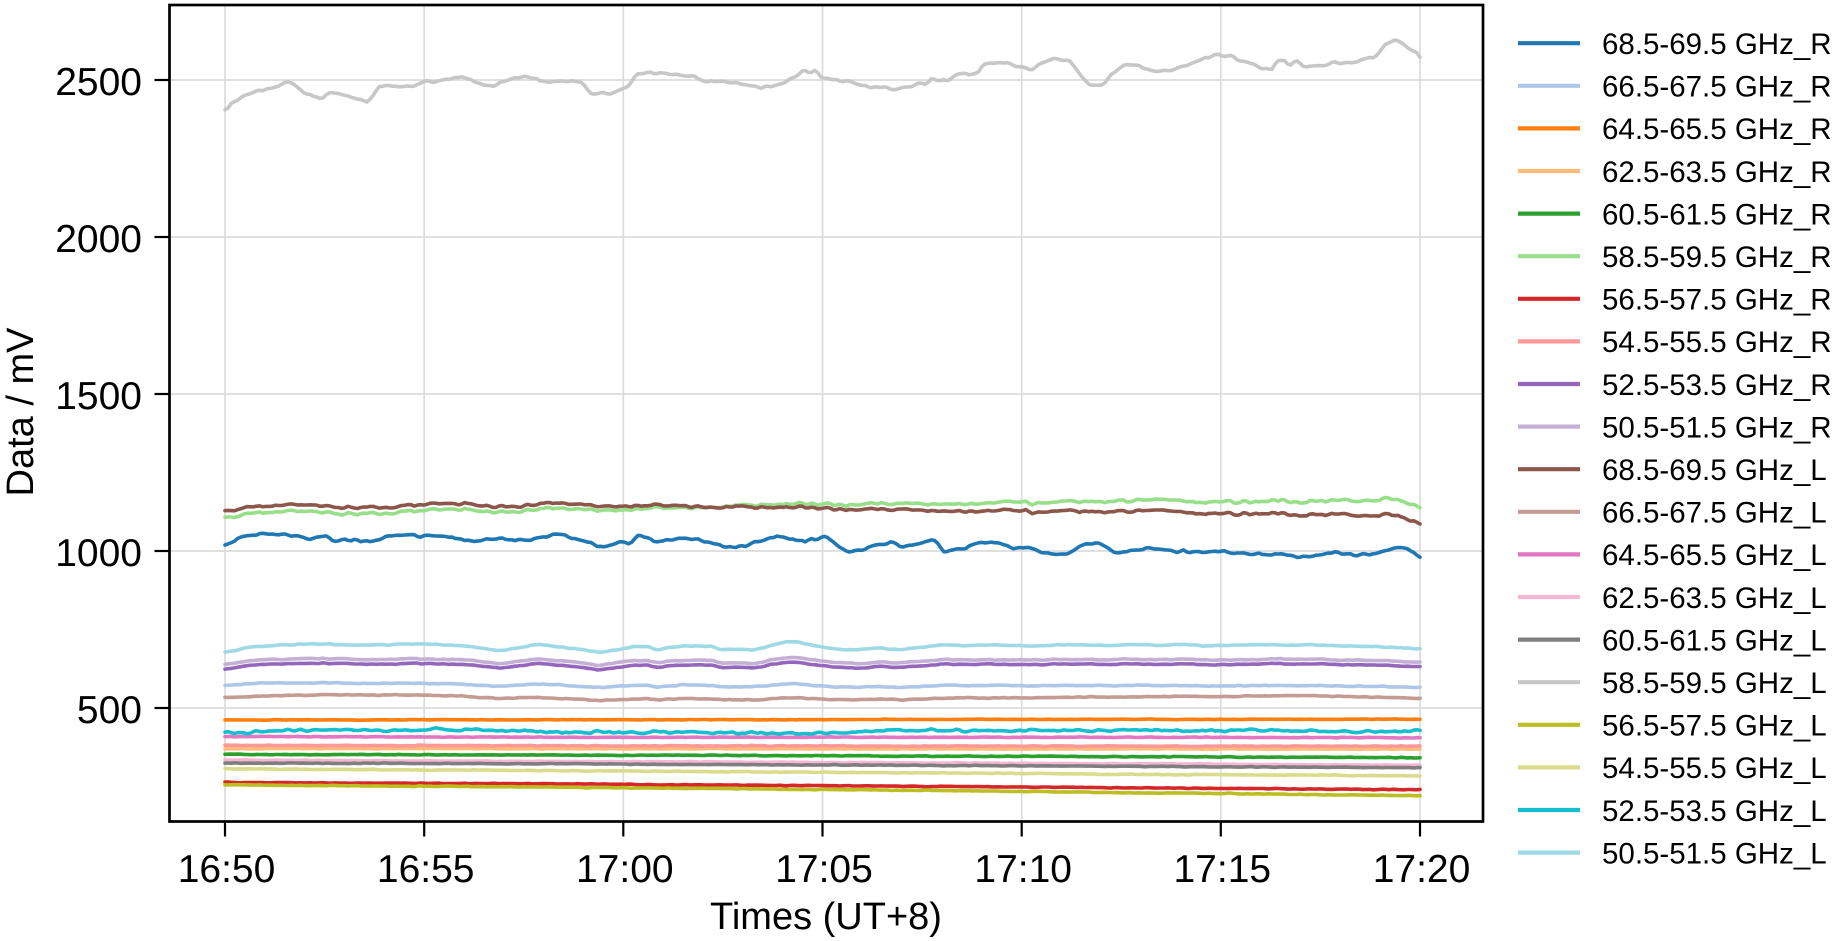 This screenshot has height=941, width=1847. What do you see at coordinates (1714, 768) in the screenshot?
I see `svg-text: 54.5-55.5 GHz_L` at bounding box center [1714, 768].